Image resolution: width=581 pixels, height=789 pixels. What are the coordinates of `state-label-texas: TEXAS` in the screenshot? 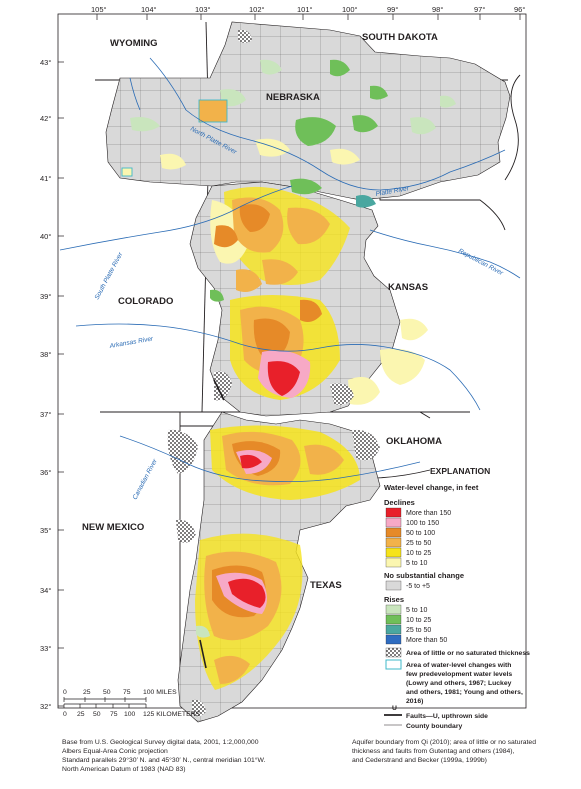 It's located at (326, 585).